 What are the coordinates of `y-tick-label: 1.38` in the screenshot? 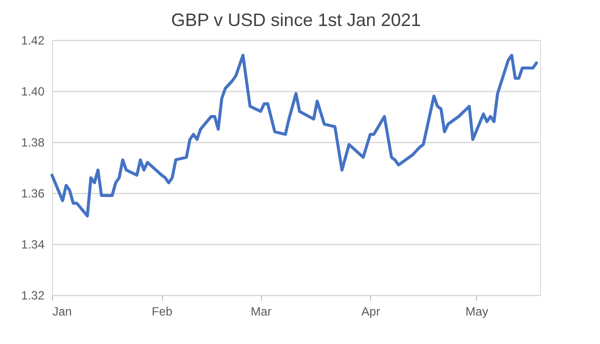 It's located at (33, 143).